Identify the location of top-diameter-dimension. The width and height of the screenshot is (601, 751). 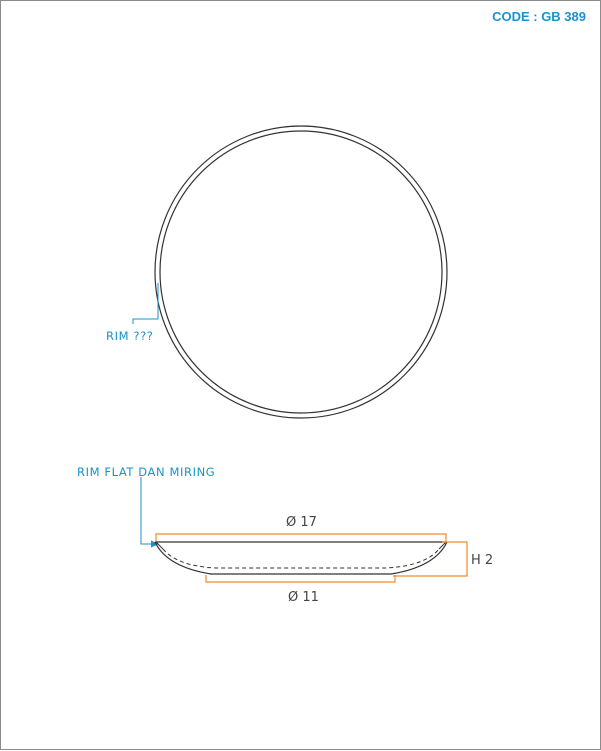
(301, 537).